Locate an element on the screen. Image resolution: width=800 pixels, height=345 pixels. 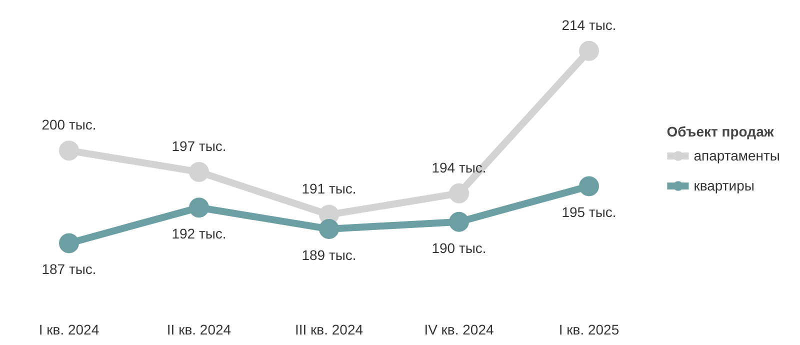
legend-title: Объект продаж is located at coordinates (720, 132).